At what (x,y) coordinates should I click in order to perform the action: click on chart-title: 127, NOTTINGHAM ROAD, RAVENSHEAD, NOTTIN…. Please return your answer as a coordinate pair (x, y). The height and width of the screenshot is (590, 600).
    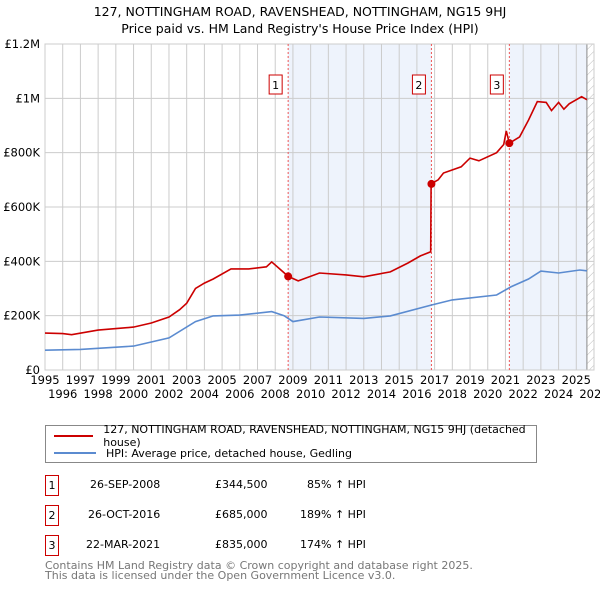
    Looking at the image, I should click on (300, 11).